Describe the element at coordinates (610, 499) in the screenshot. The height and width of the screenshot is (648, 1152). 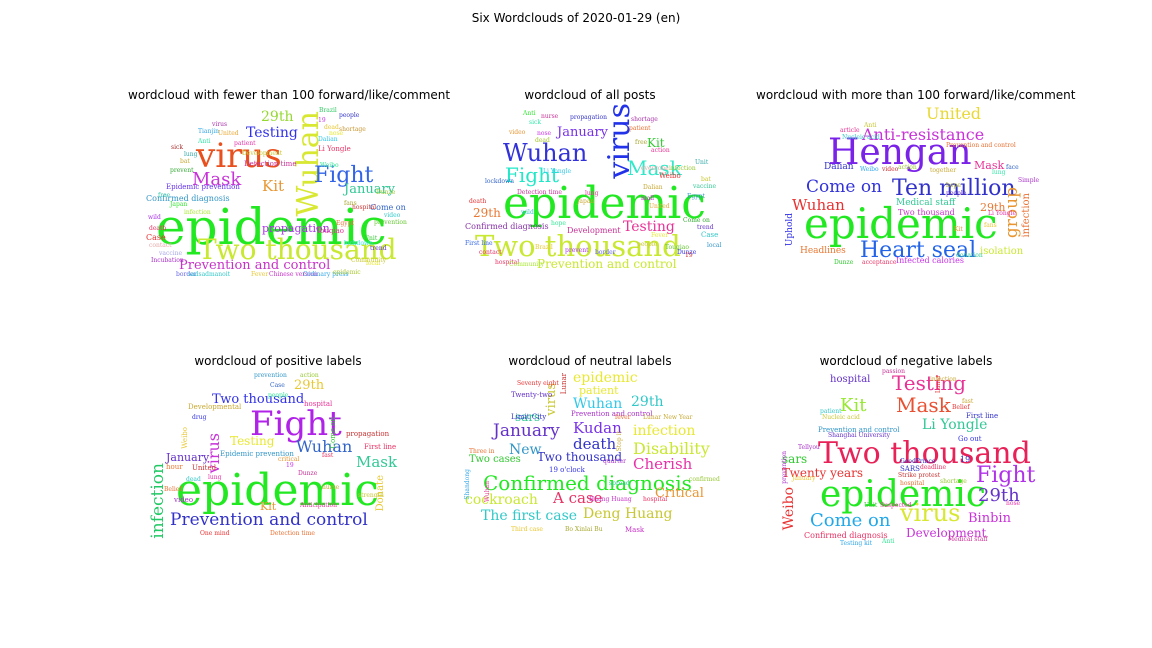
I see `wordcloud-word: Huang Huang` at that location.